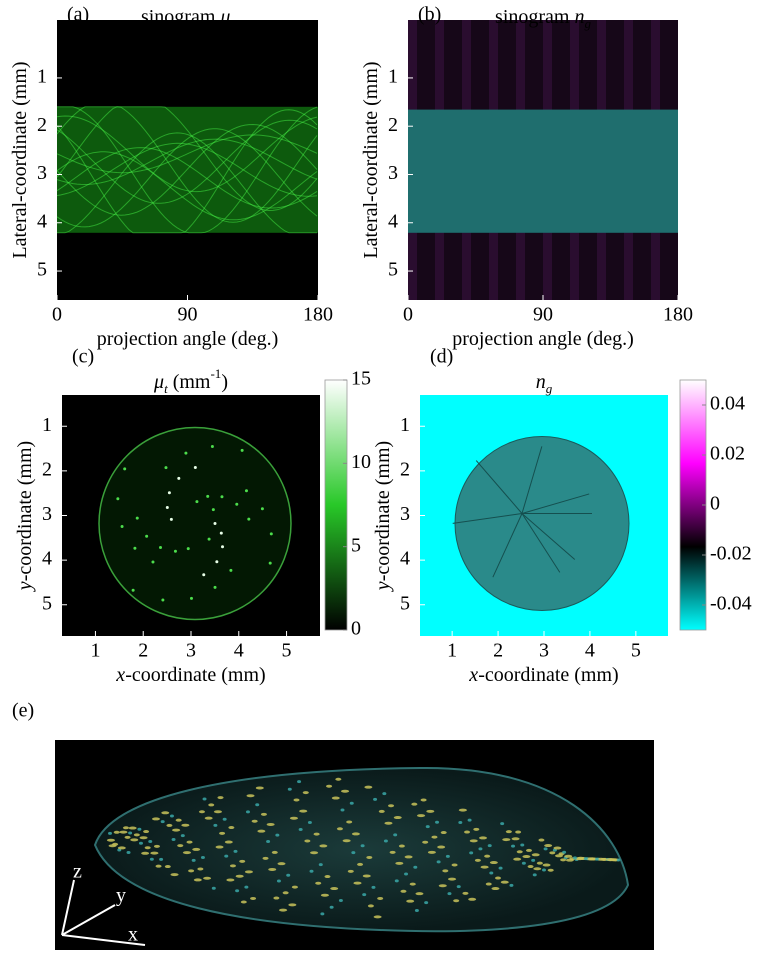 The height and width of the screenshot is (954, 764). I want to click on y-axis-label: Lateral-coordinate (mm), so click(371, 159).